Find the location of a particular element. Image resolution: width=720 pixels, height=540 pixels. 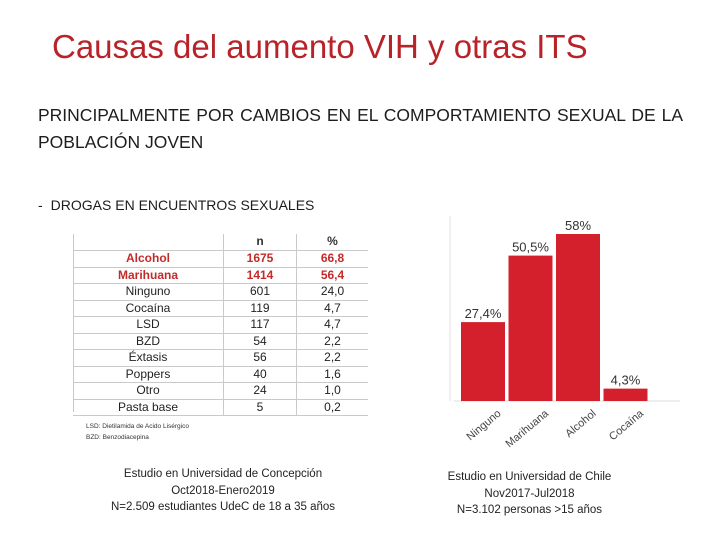

table-cell-label: Alcohol is located at coordinates (148, 259).